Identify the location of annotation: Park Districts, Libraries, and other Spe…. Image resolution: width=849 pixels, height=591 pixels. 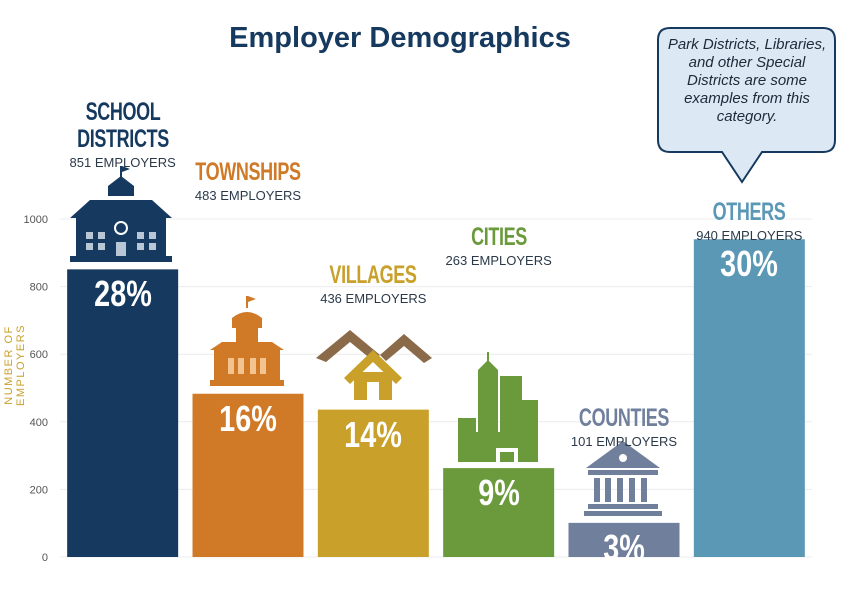
(747, 80).